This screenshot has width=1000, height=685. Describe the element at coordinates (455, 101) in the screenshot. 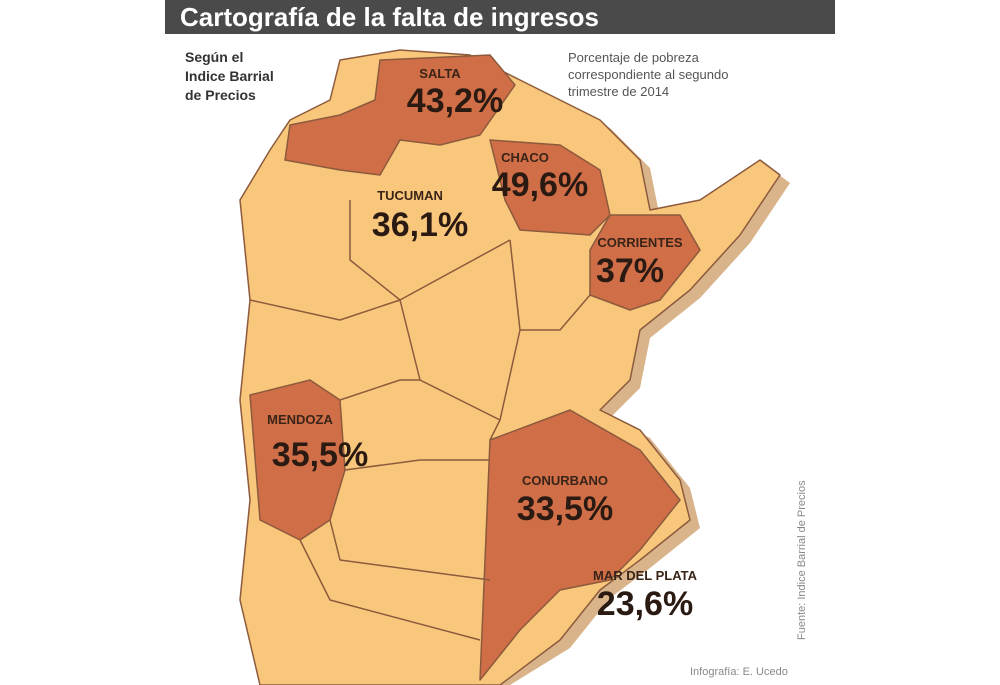

I see `region-value: 43,2%` at that location.